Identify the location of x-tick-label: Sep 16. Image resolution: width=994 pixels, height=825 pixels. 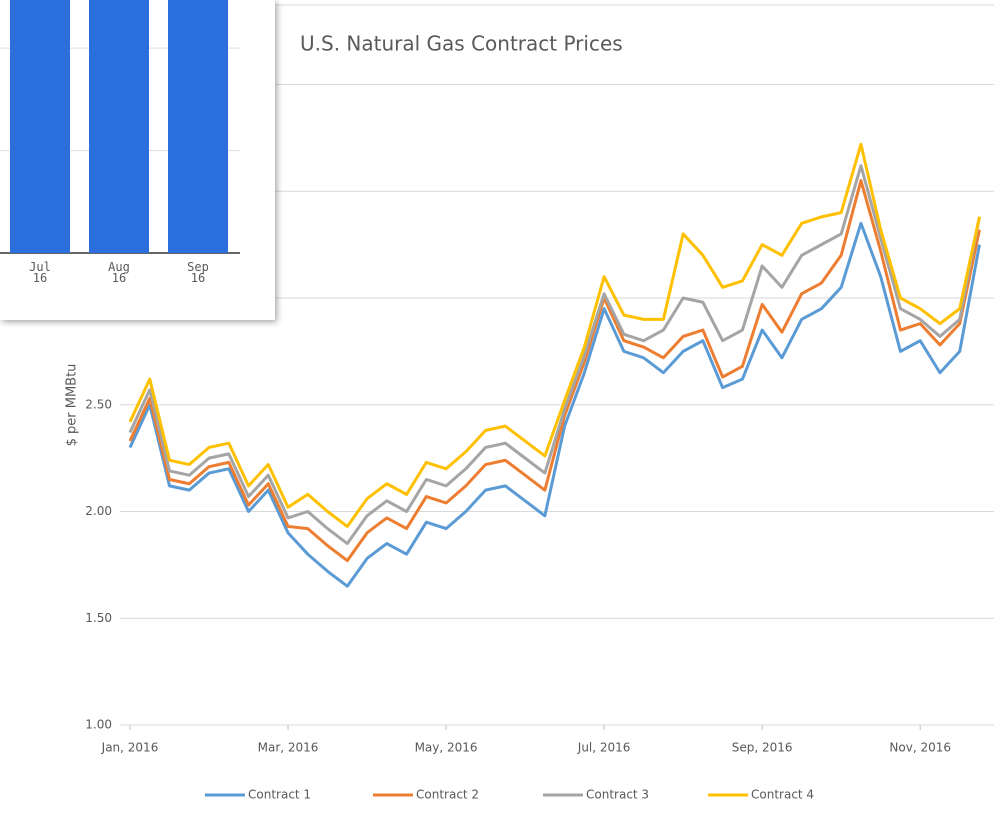
(198, 272).